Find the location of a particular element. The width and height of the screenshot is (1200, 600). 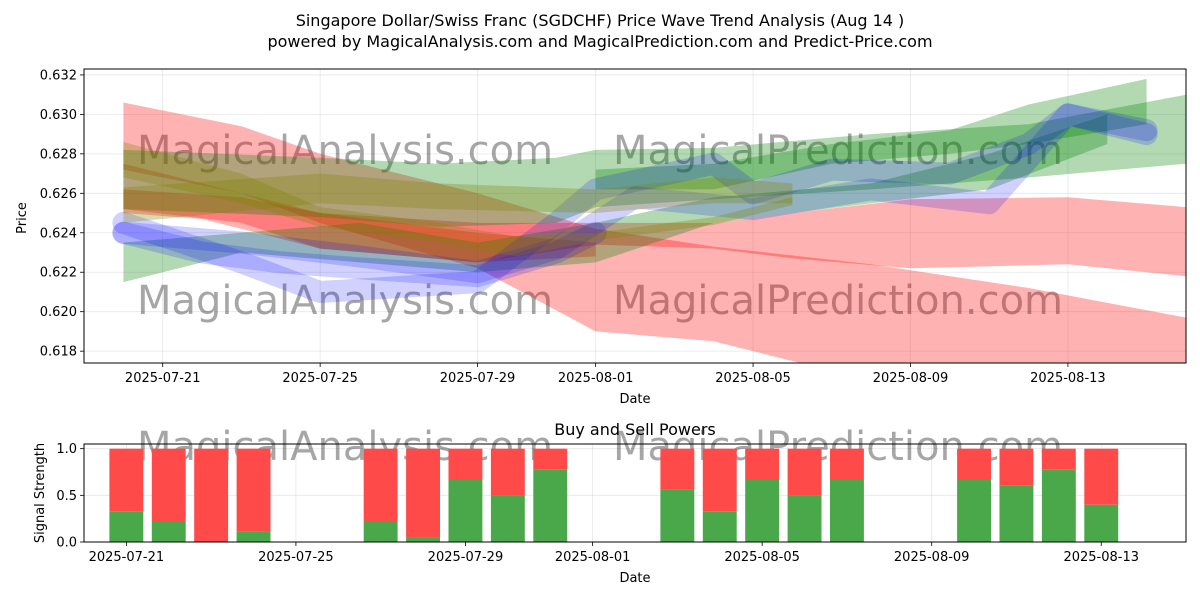

watermark-prediction-upper: MagicalPrediction.com is located at coordinates (838, 151).